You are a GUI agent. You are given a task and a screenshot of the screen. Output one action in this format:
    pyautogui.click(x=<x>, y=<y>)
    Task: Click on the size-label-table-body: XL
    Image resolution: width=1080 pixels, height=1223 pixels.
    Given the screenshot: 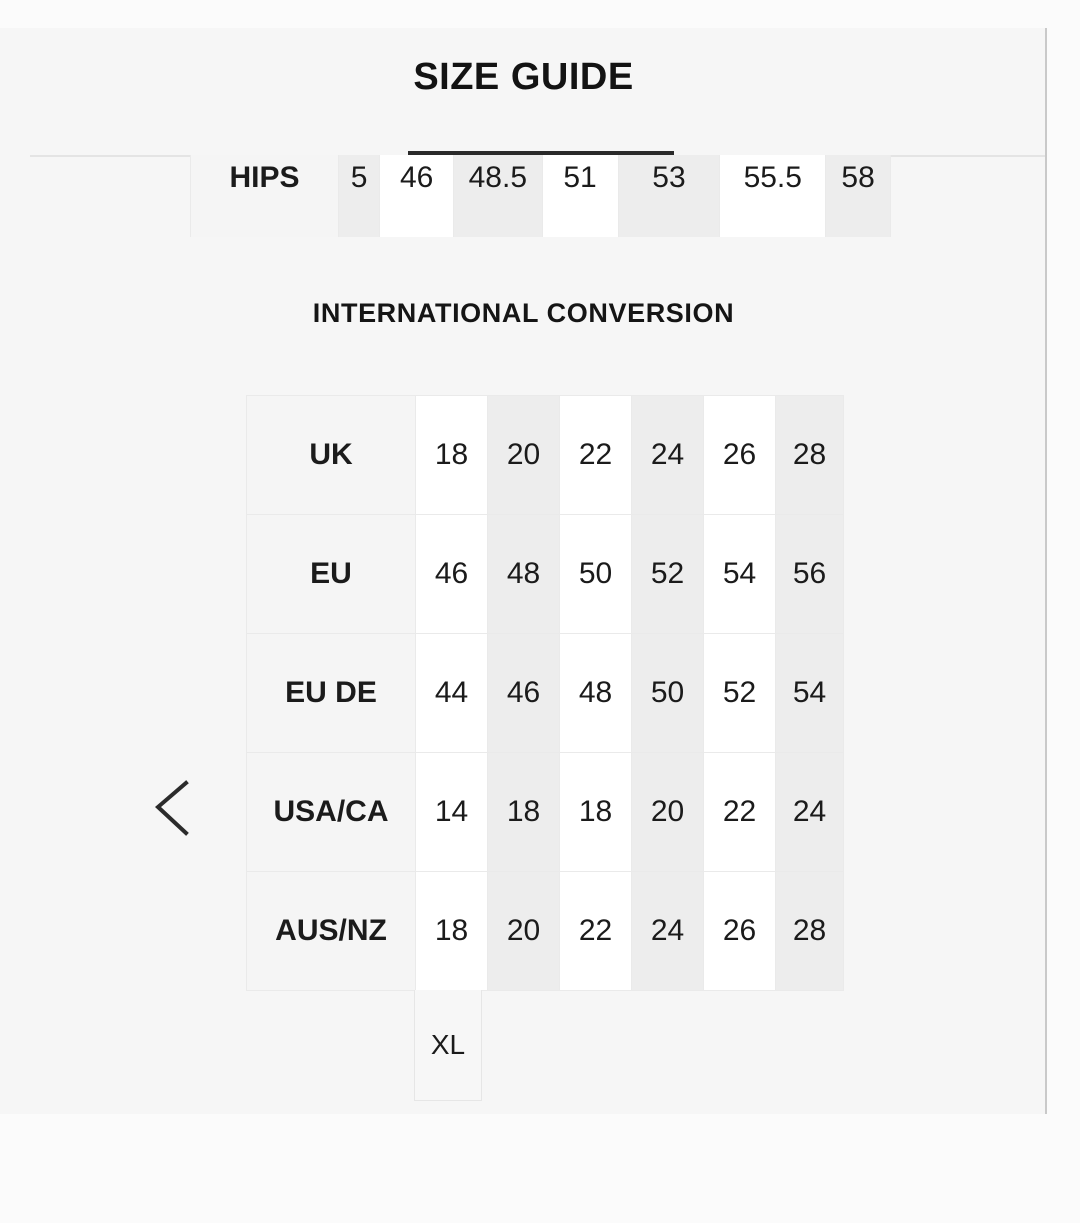 What is the action you would take?
    pyautogui.click(x=448, y=1045)
    